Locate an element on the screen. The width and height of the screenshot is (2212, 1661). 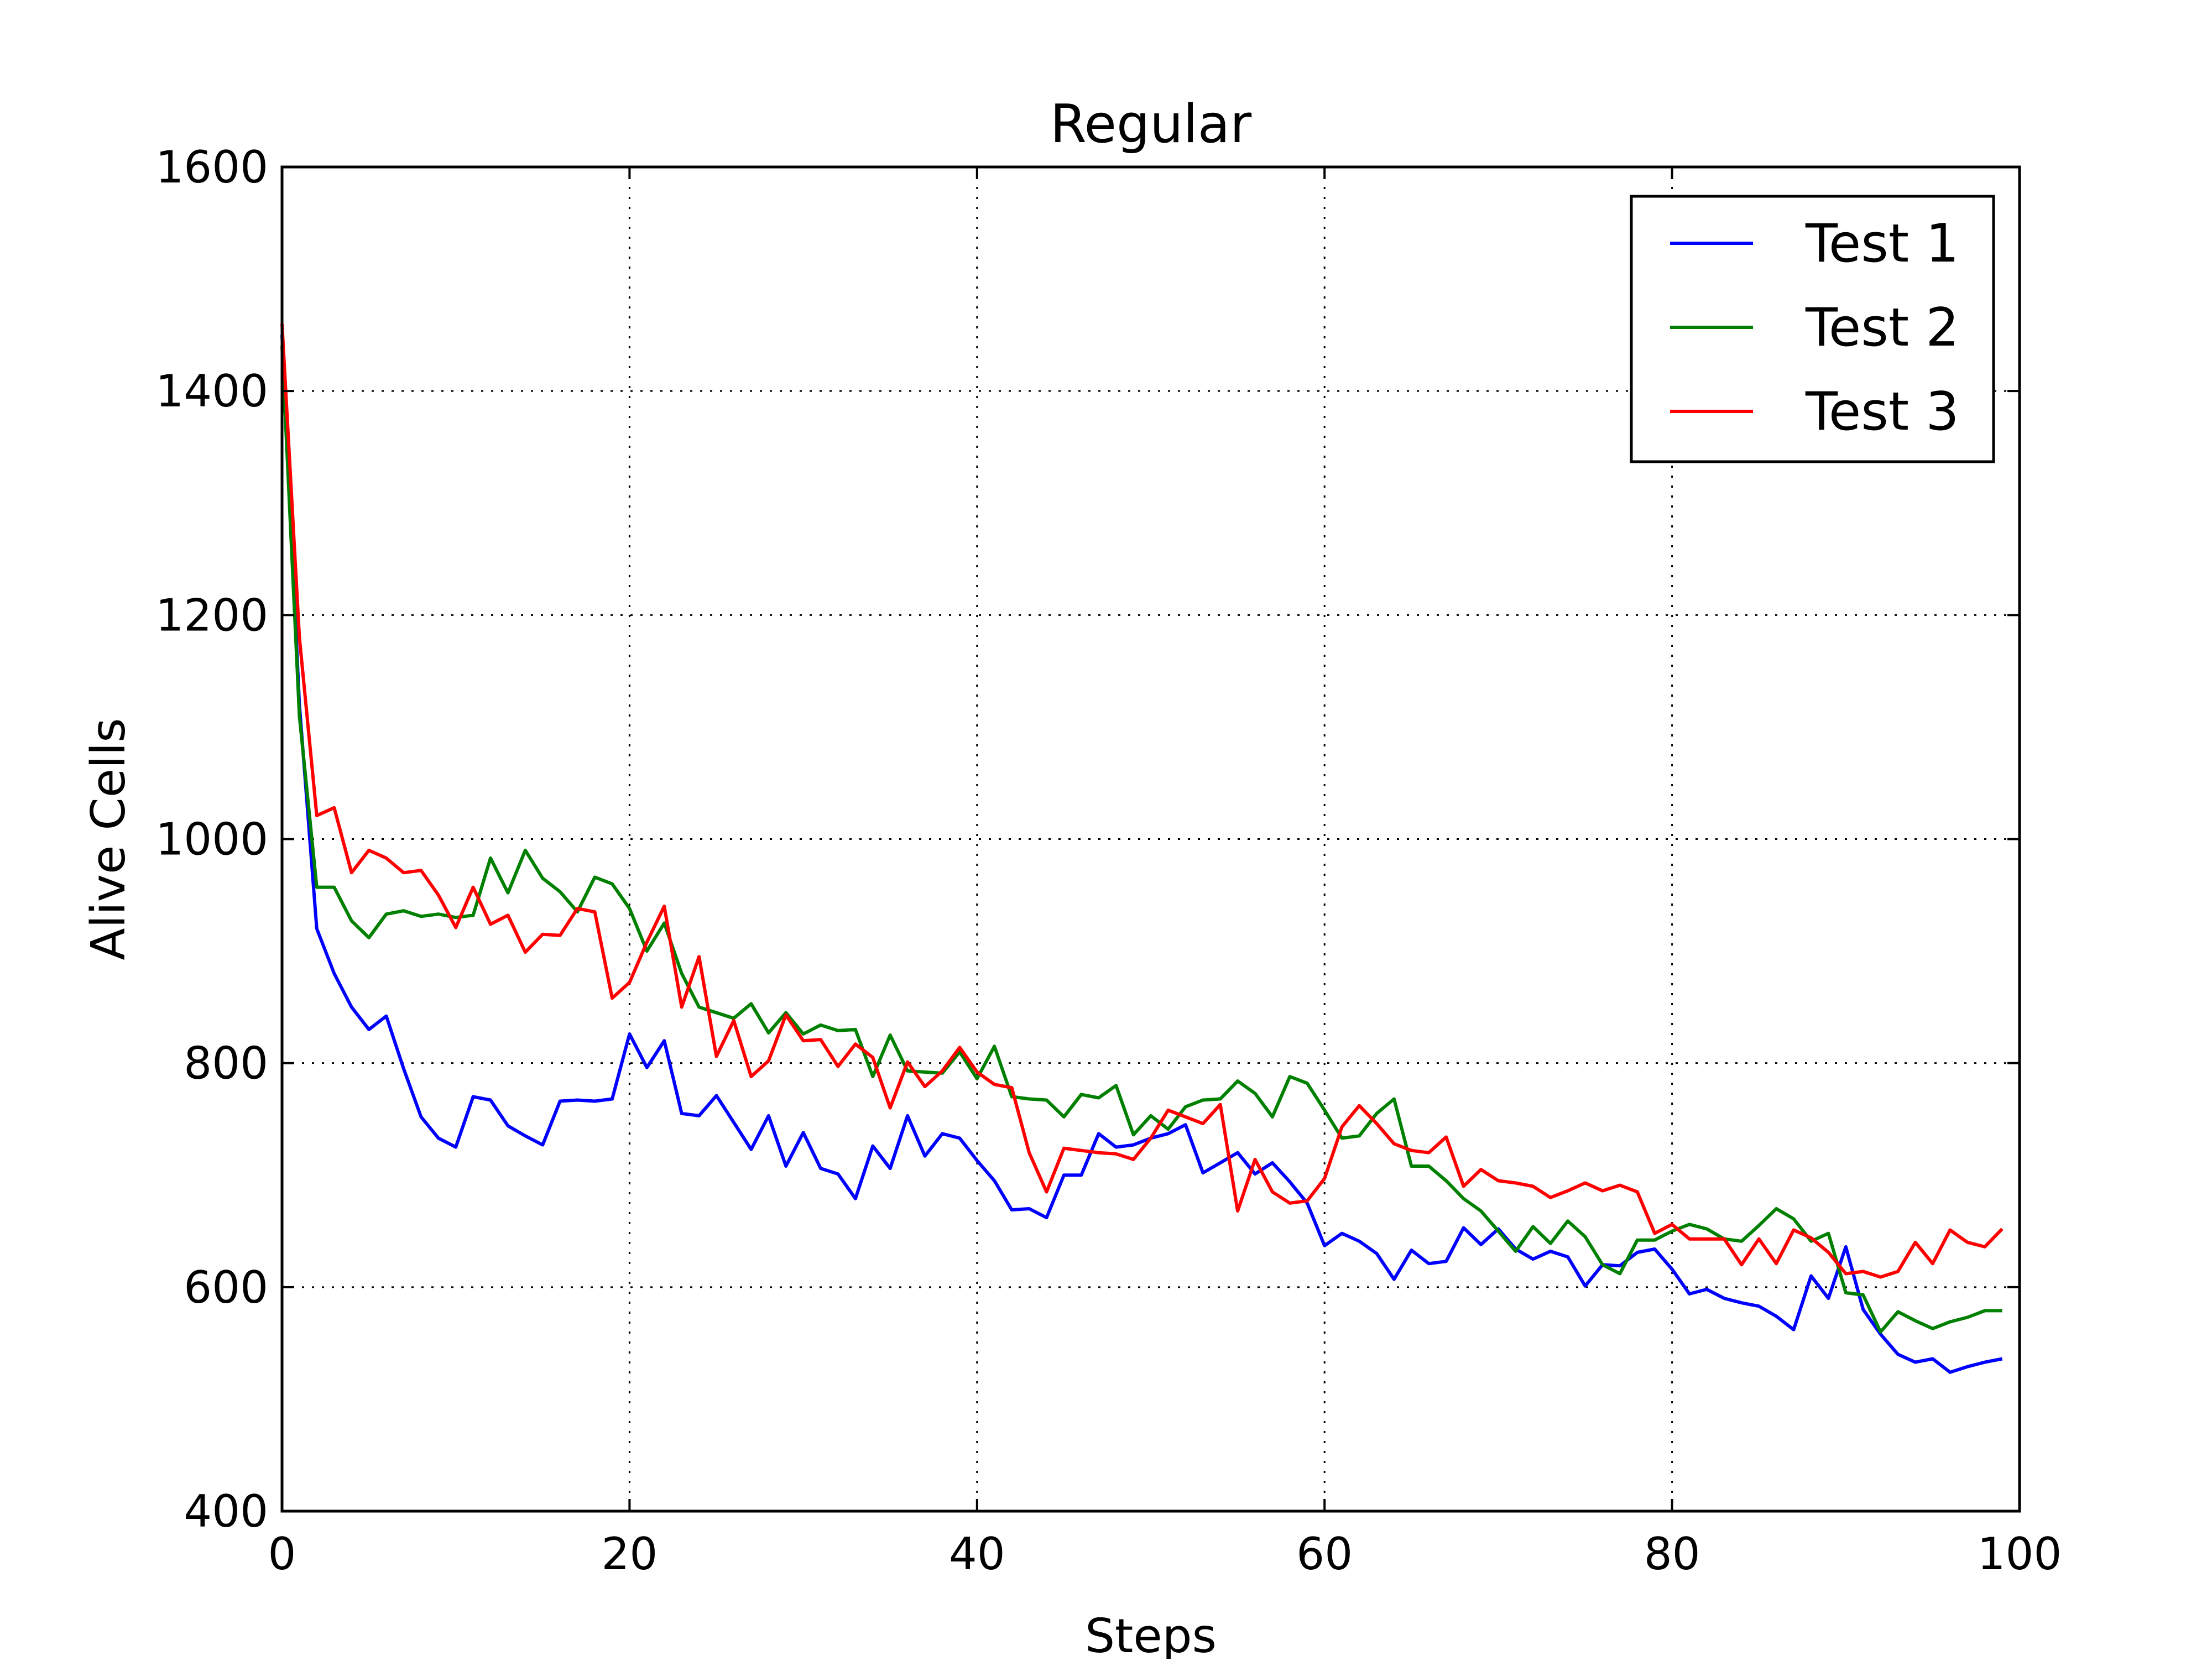
y-tick-label: 1400 is located at coordinates (212, 391).